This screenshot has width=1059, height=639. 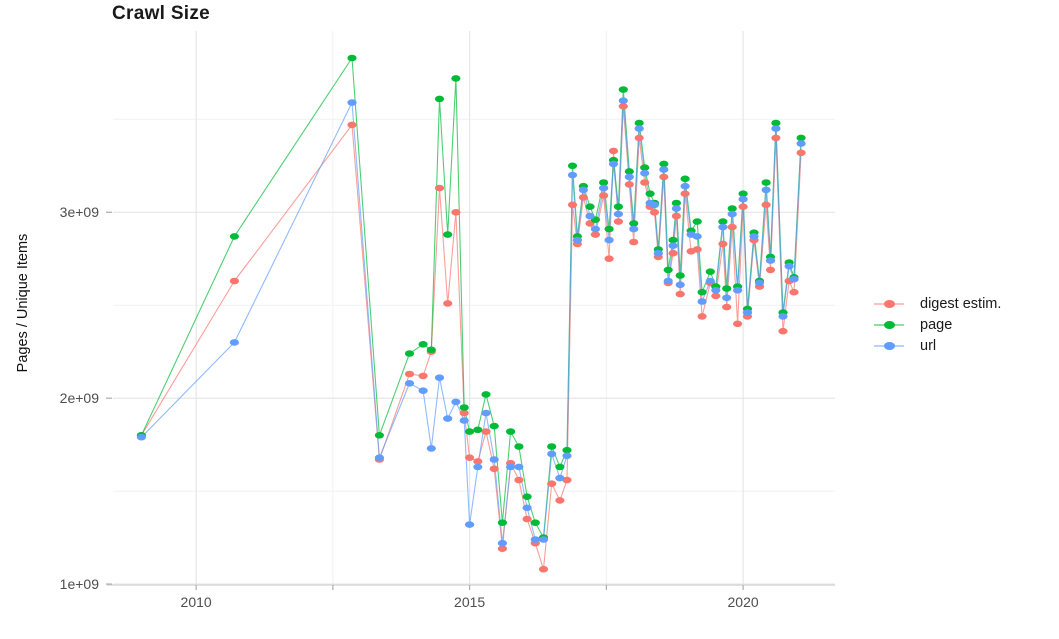 What do you see at coordinates (937, 303) in the screenshot?
I see `legend-item-digest-estim: digest estim.` at bounding box center [937, 303].